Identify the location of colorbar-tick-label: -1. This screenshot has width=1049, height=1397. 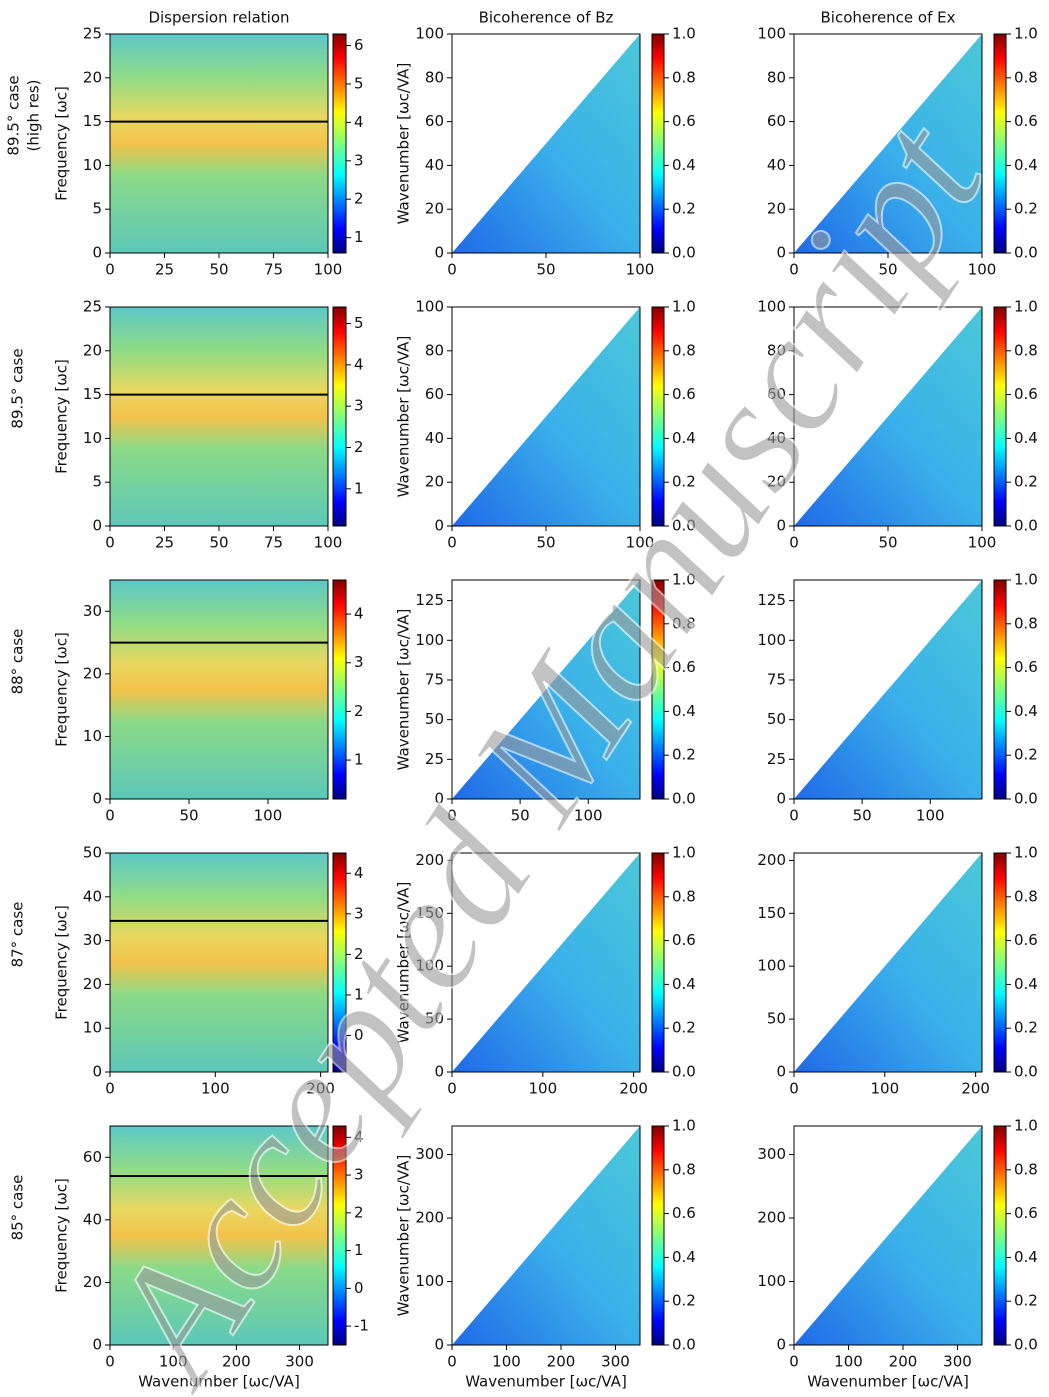
(361, 1326).